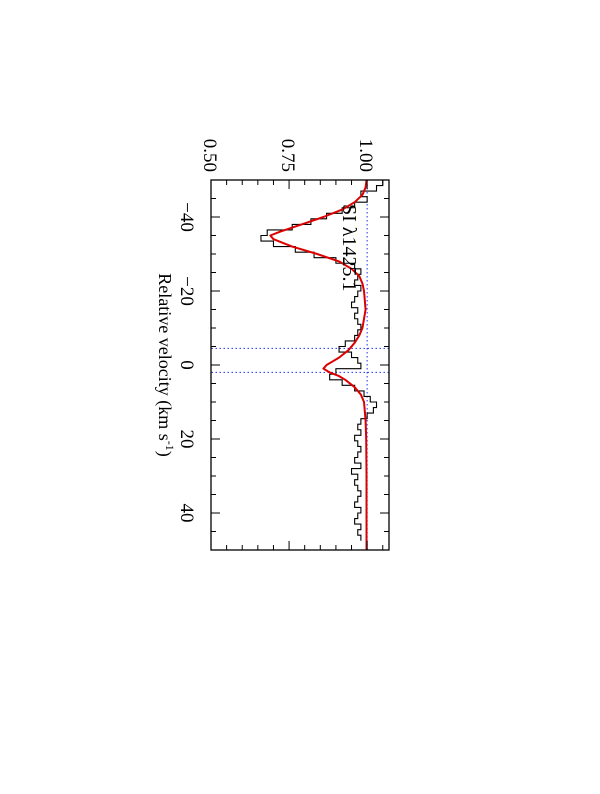 This screenshot has height=794, width=600. Describe the element at coordinates (257, 330) in the screenshot. I see `axis-labels: SI λ1425.1 Relative velocity (km s-1)` at that location.